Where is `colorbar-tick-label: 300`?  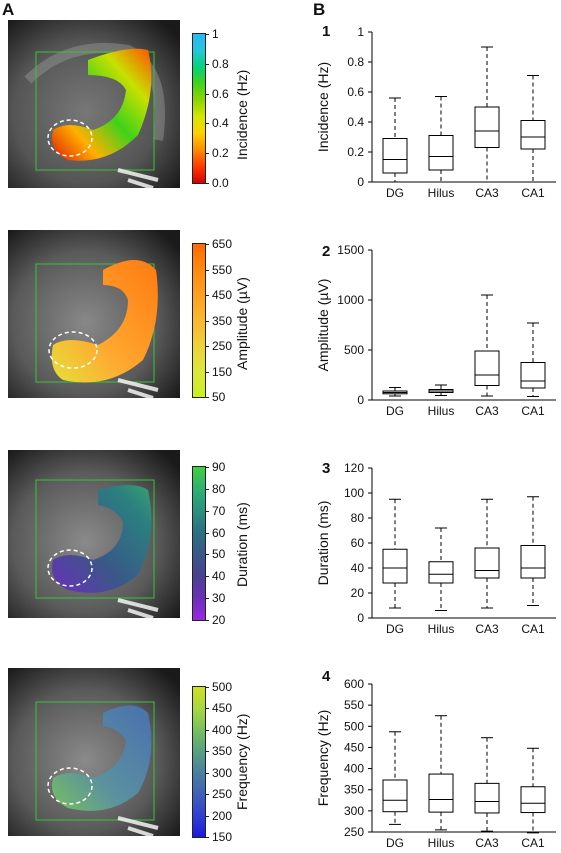 colorbar-tick-label: 300 is located at coordinates (222, 772).